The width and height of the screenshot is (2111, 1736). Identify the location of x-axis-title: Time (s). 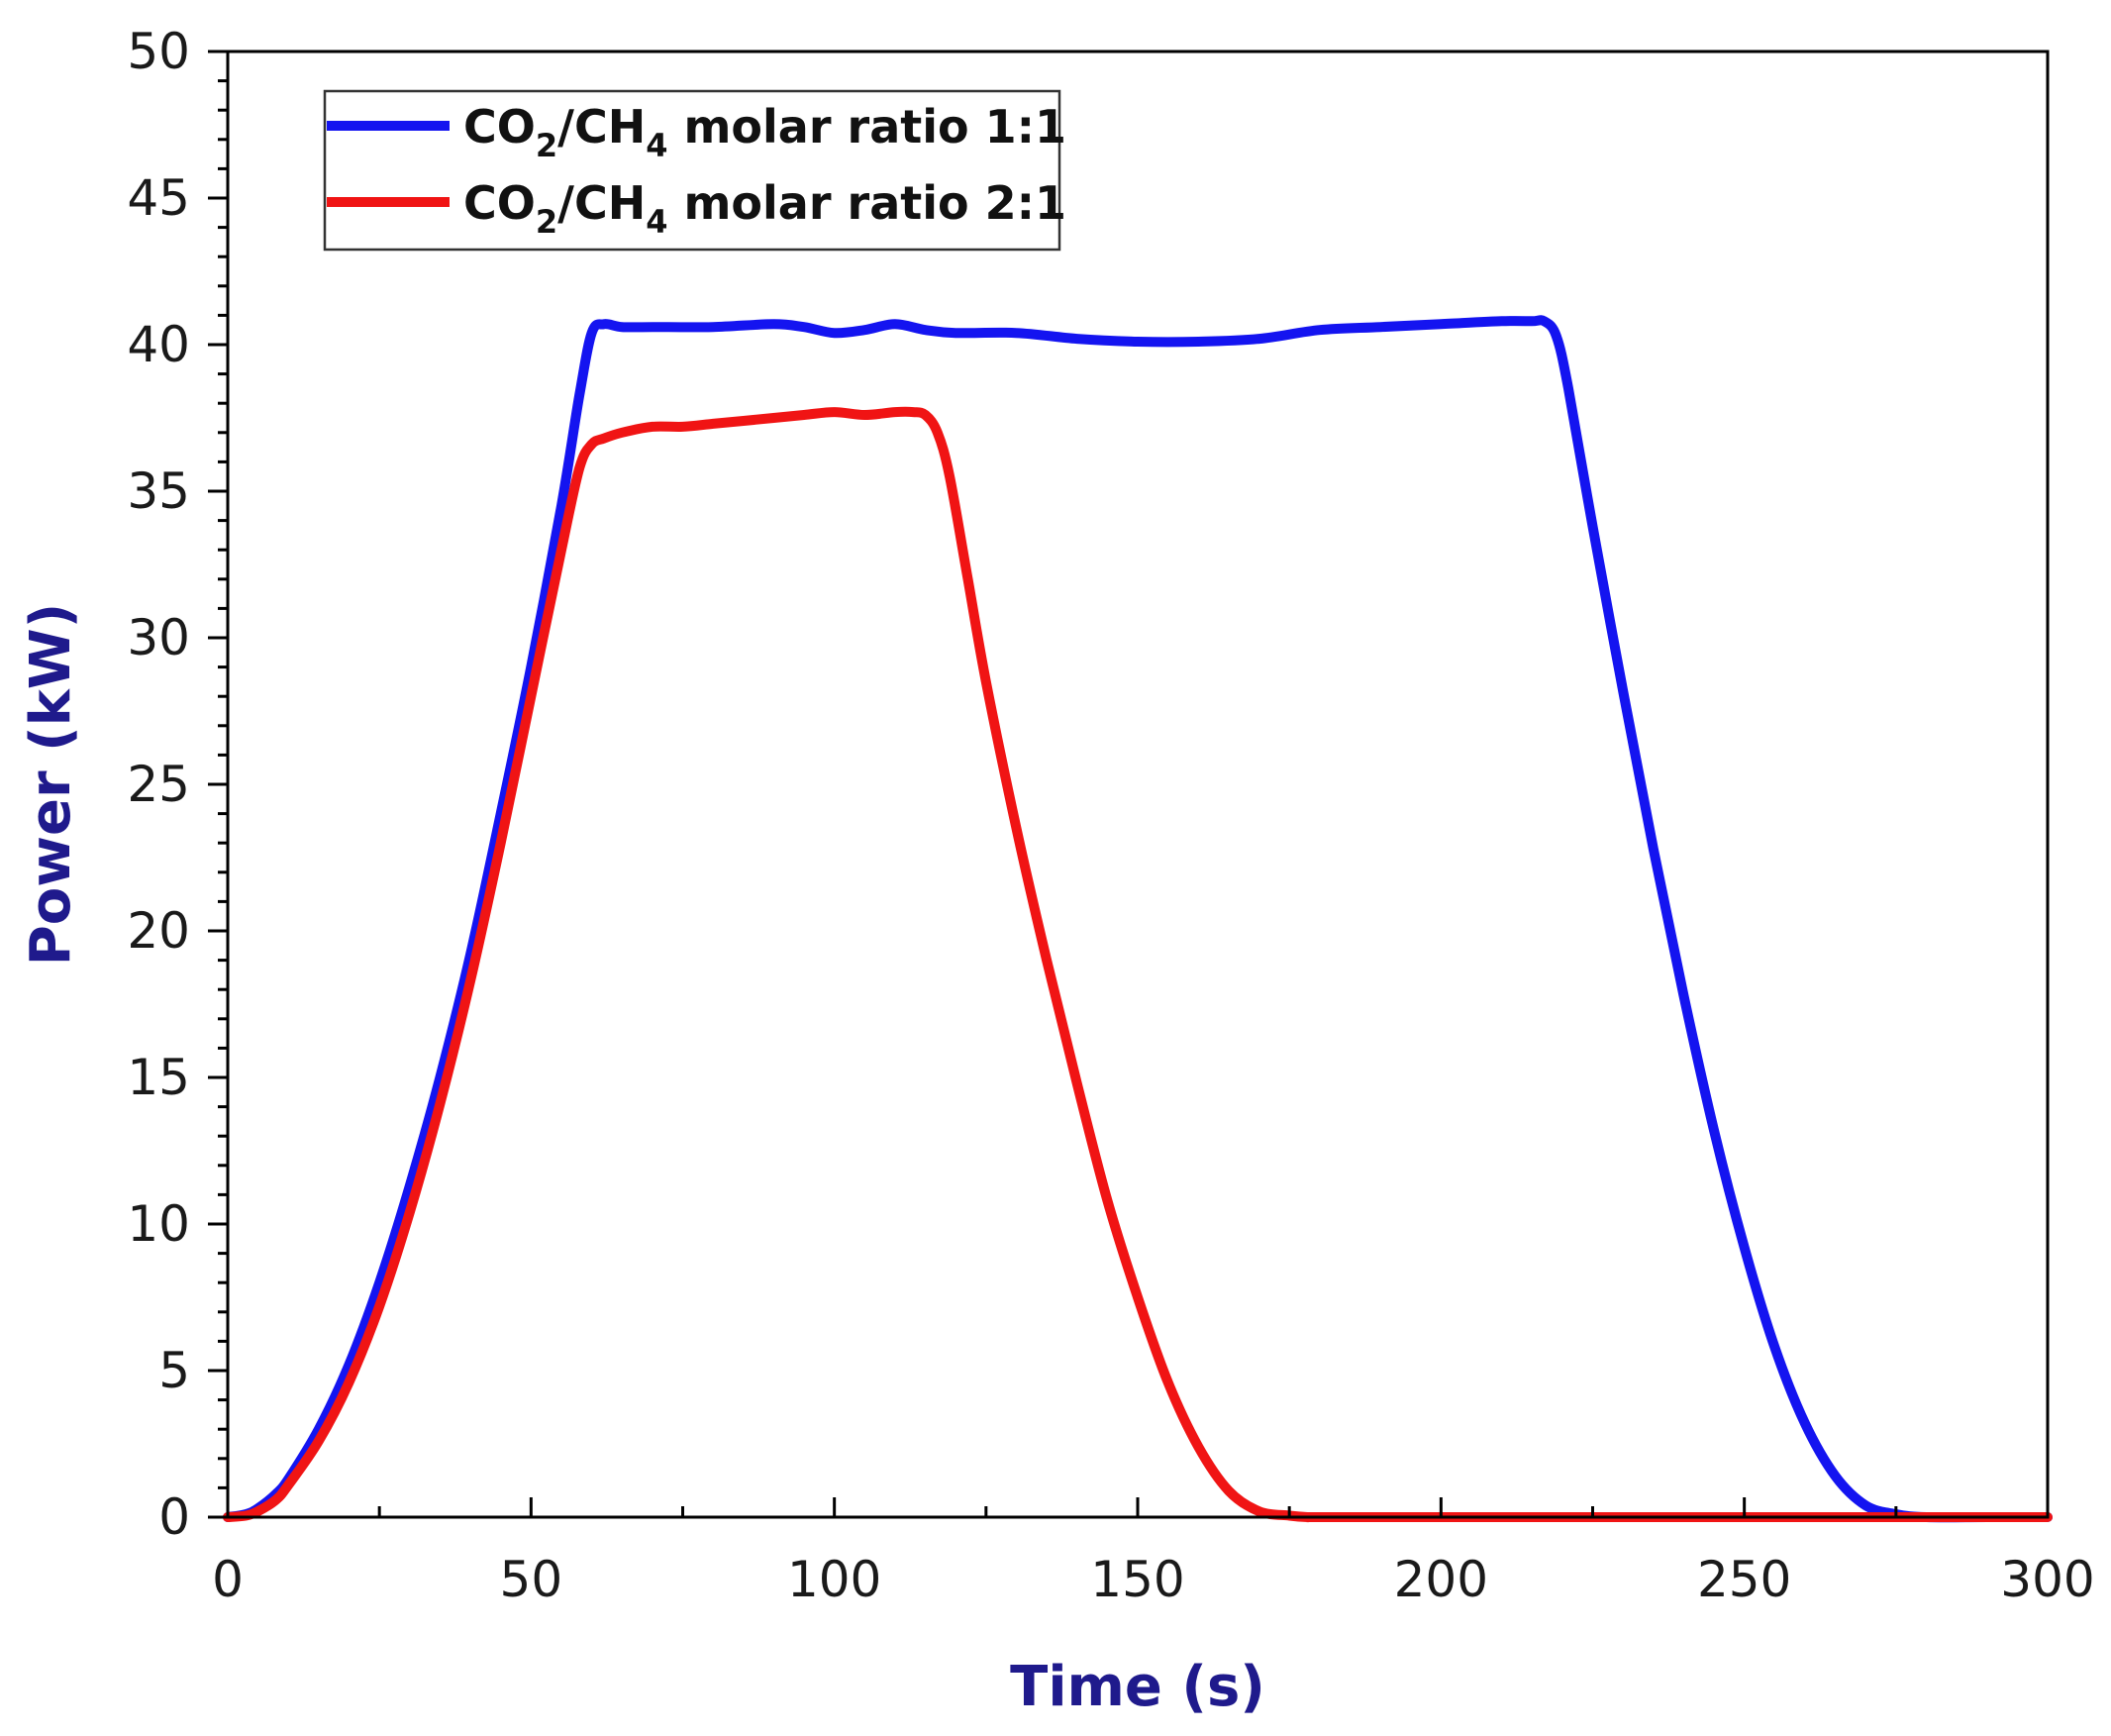
(1137, 1687).